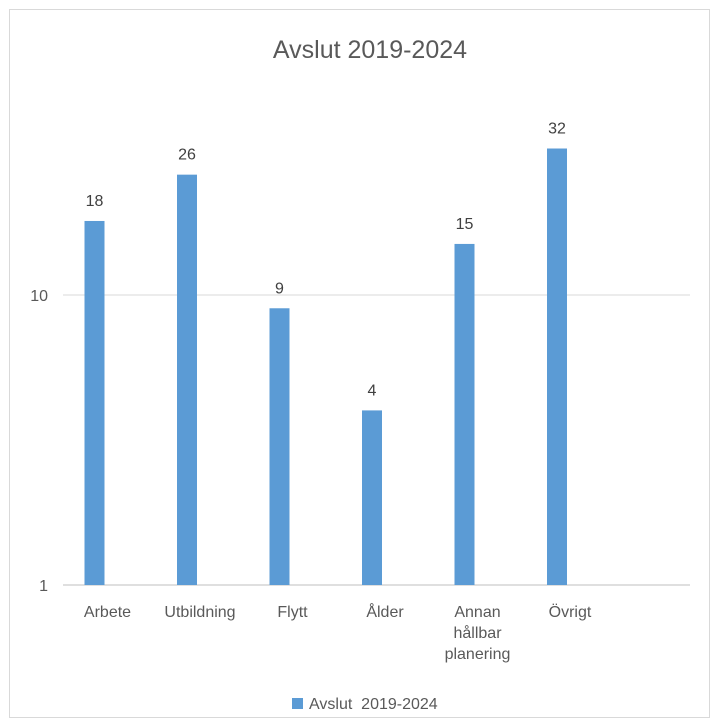  I want to click on legend-swatch, so click(297, 703).